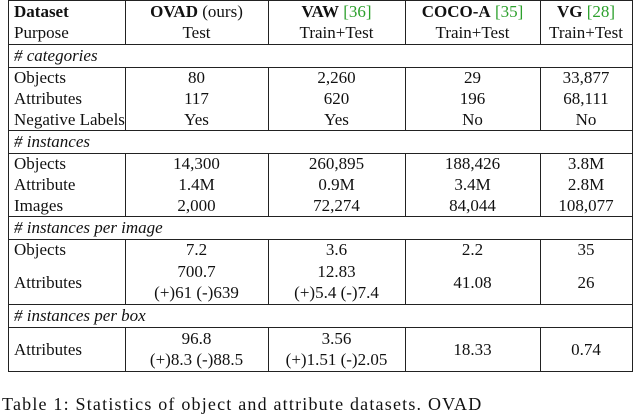 The width and height of the screenshot is (640, 415). What do you see at coordinates (52, 141) in the screenshot?
I see `section-title: # instances` at bounding box center [52, 141].